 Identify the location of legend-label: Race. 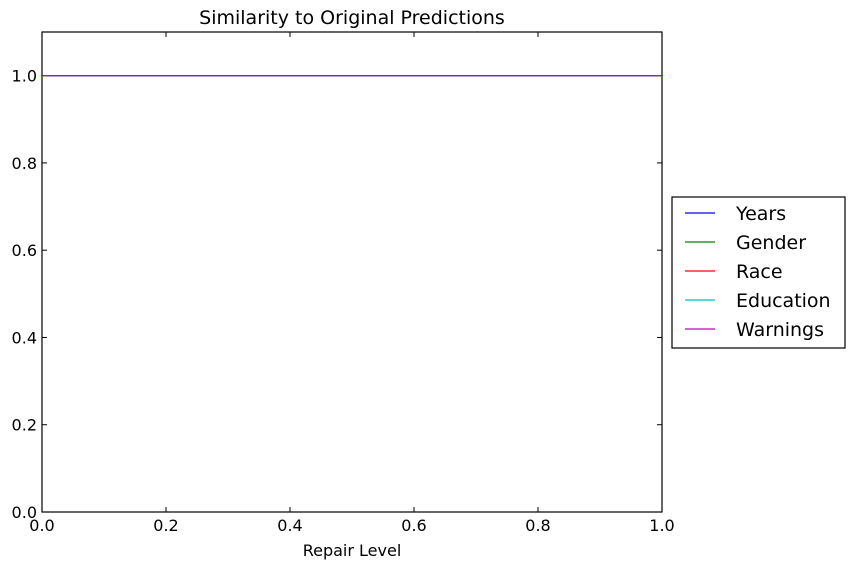
(759, 272).